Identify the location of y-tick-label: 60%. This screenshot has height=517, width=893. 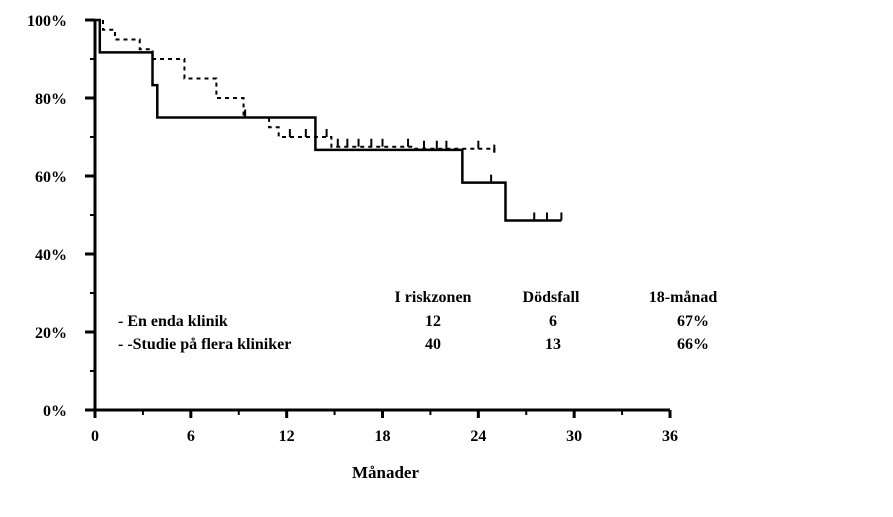
(51, 177).